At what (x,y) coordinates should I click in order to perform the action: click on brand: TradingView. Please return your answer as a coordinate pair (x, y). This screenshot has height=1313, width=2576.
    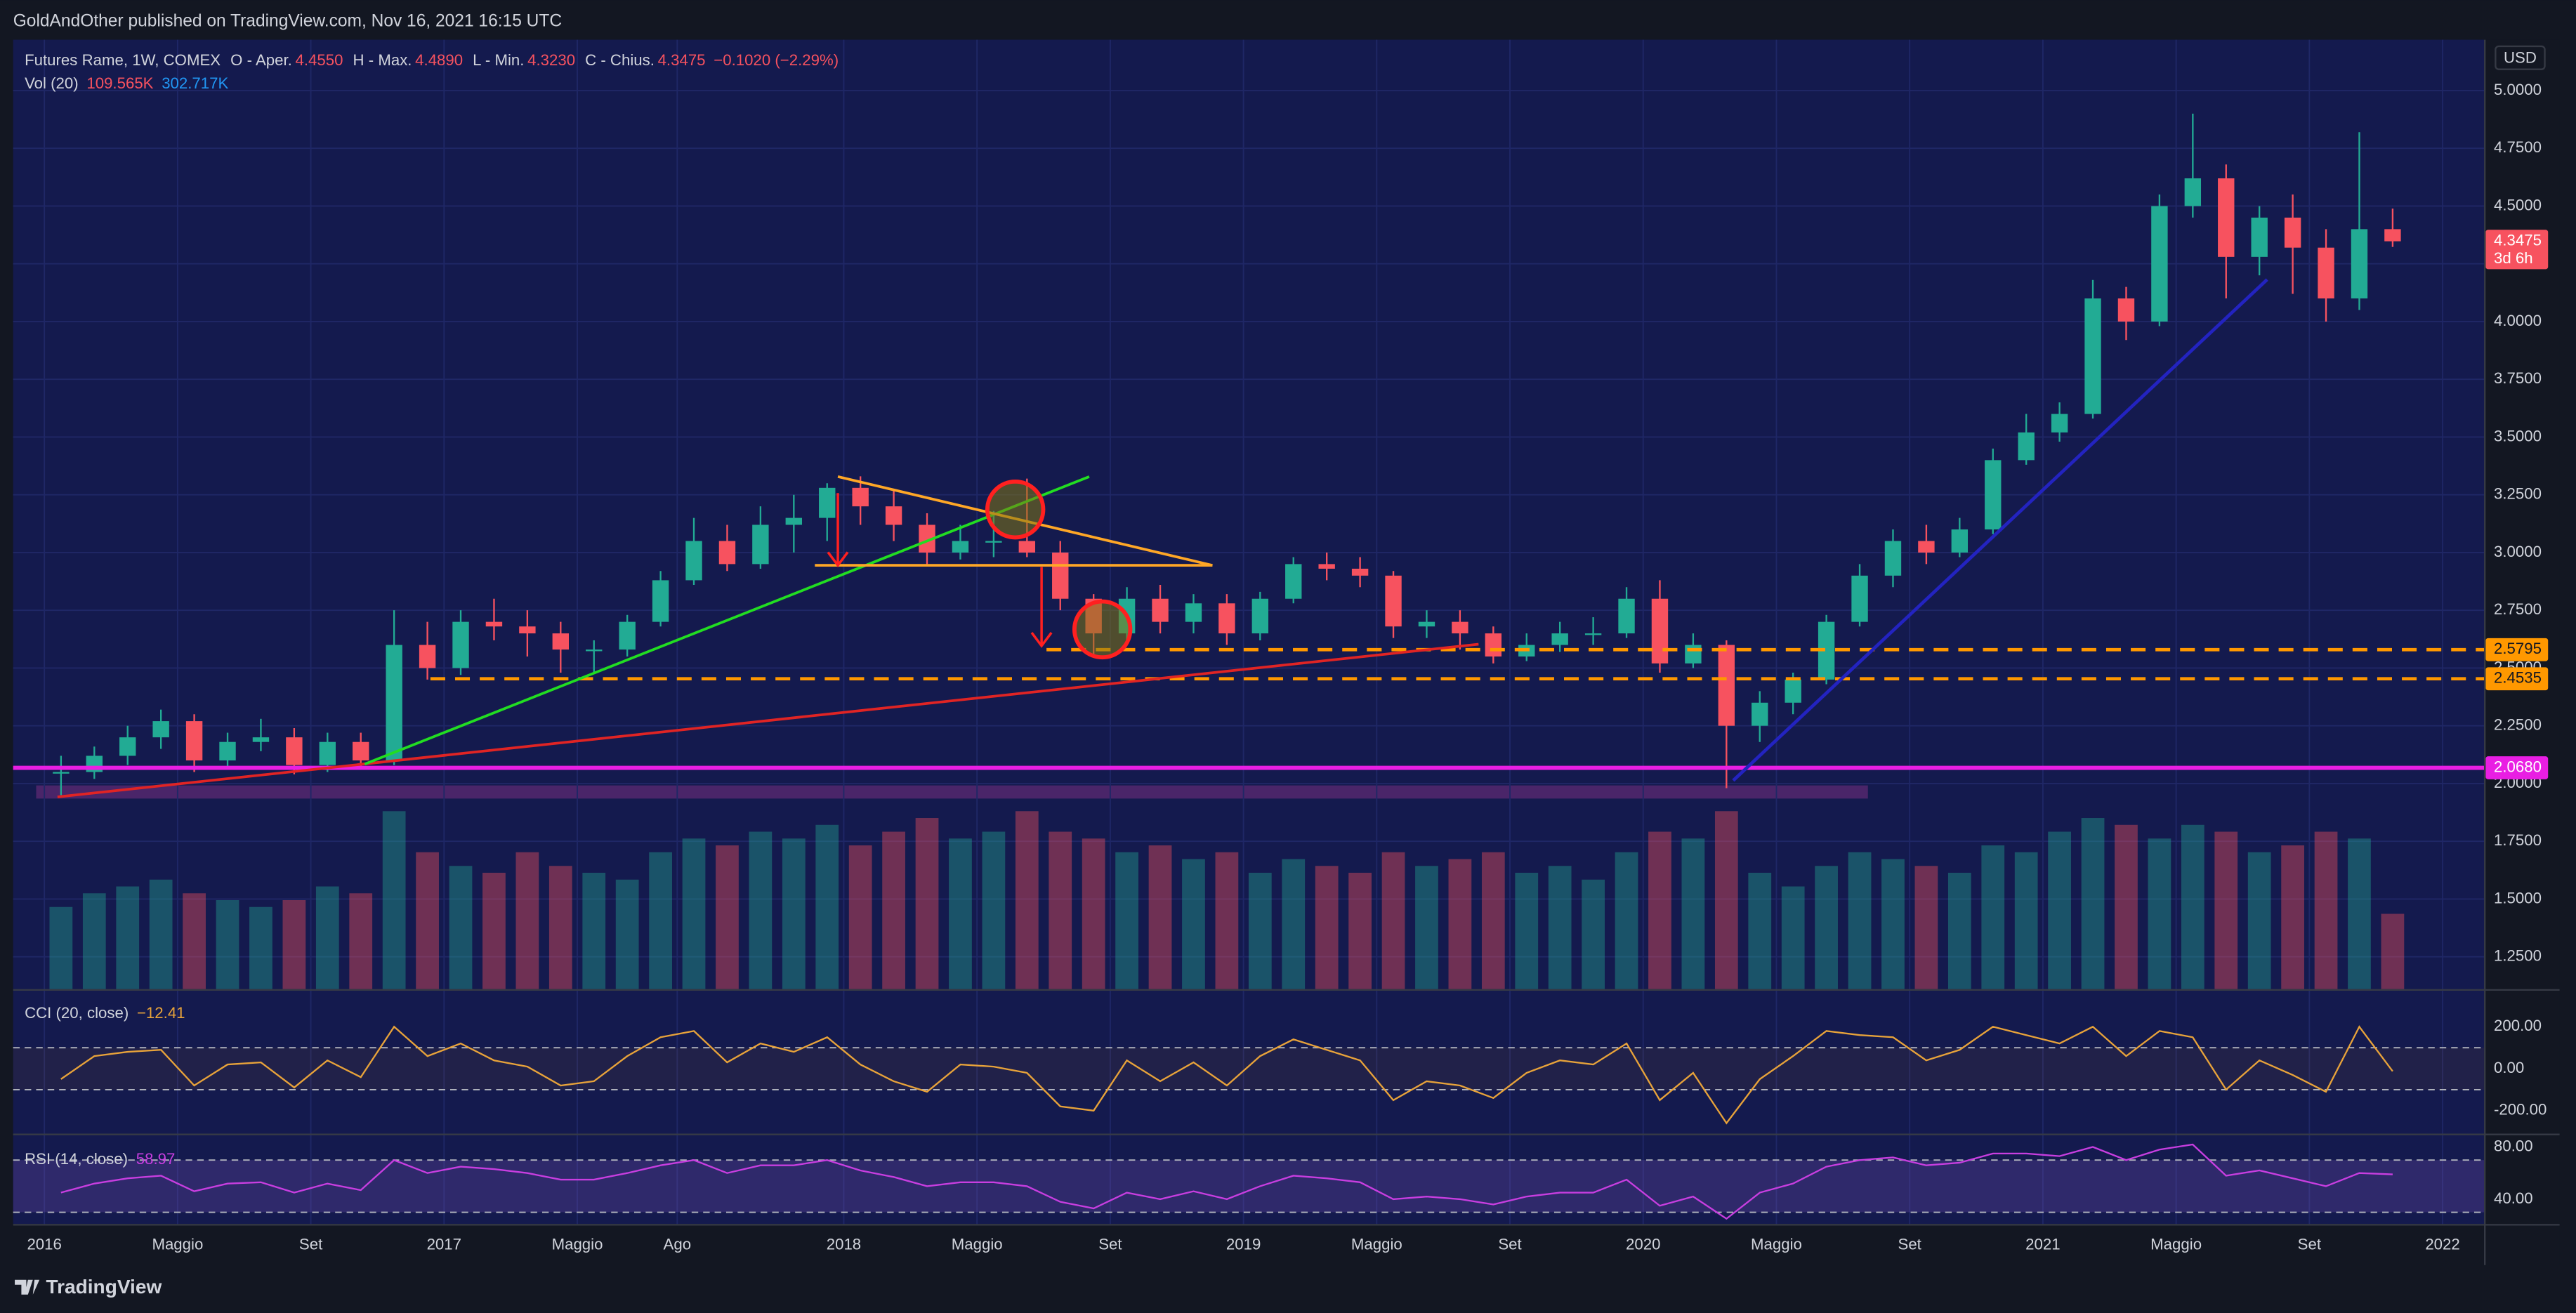
    Looking at the image, I should click on (104, 1287).